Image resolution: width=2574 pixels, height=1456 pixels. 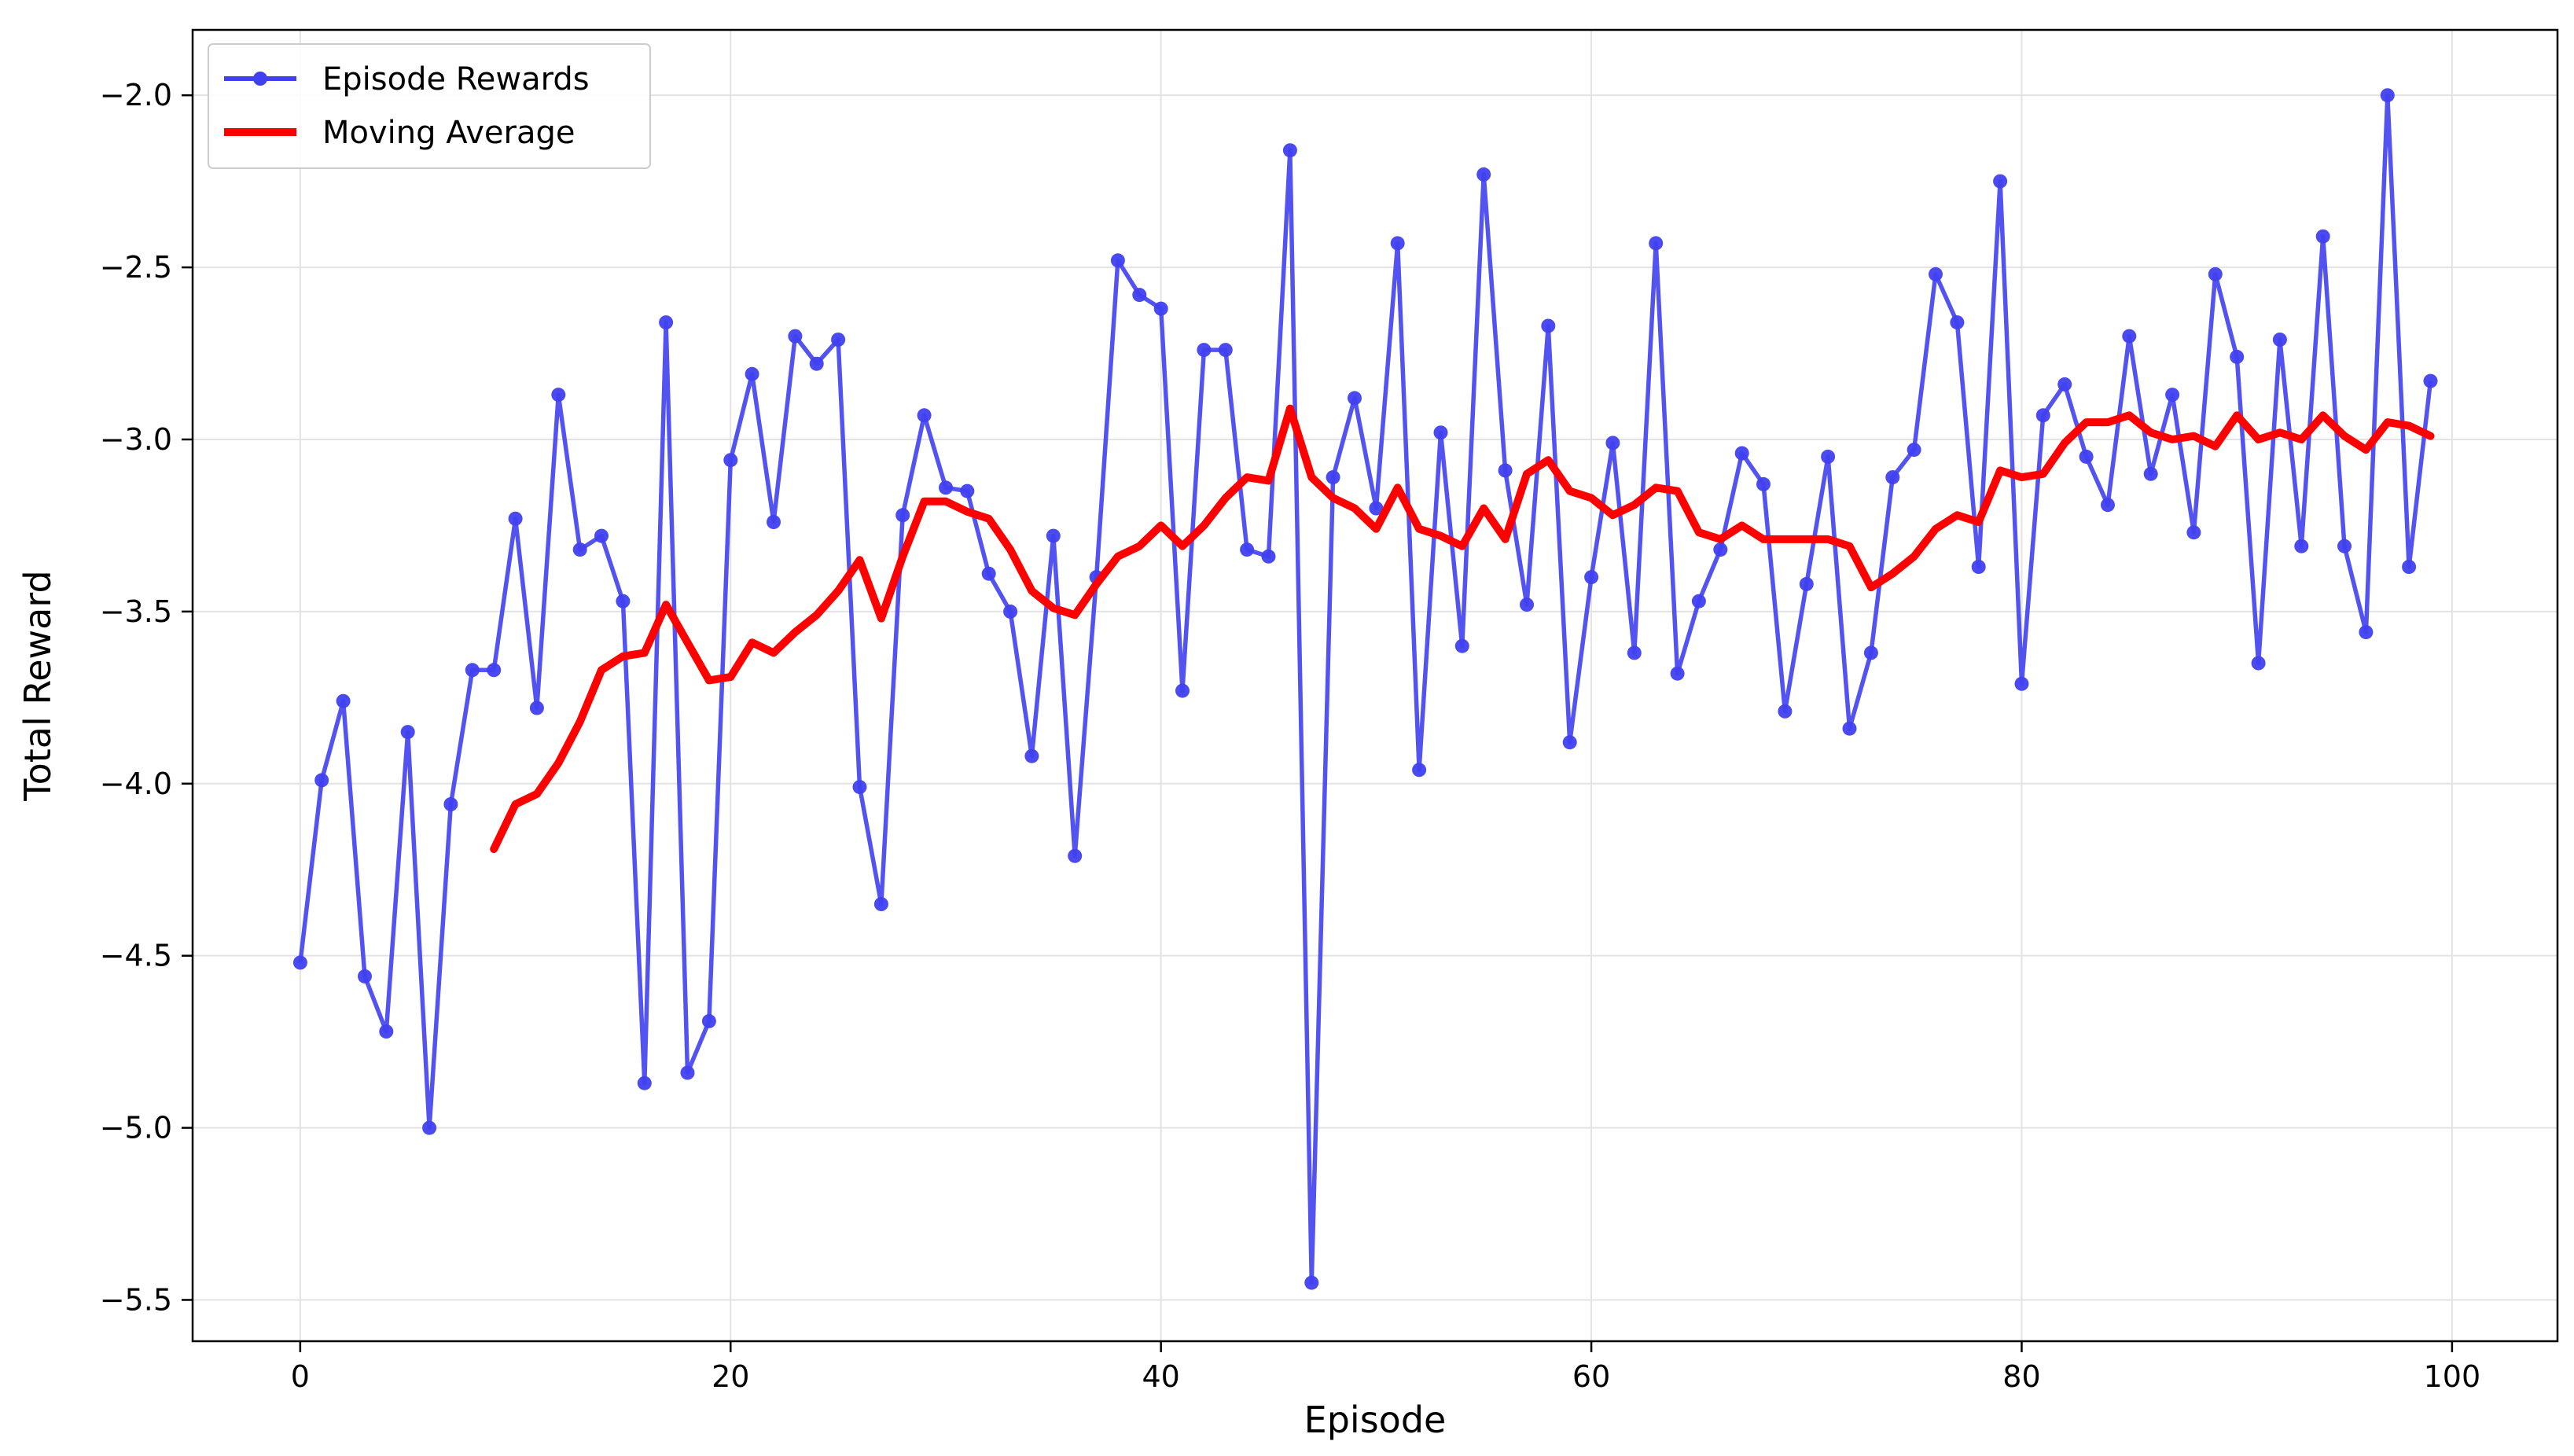 What do you see at coordinates (136, 439) in the screenshot?
I see `y-tick-label: −3.0` at bounding box center [136, 439].